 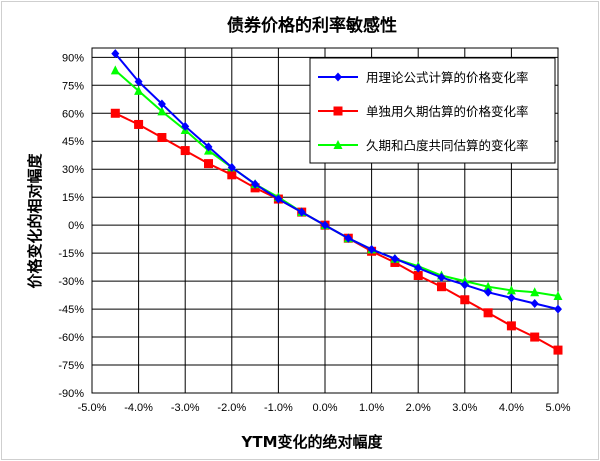 What do you see at coordinates (464, 408) in the screenshot?
I see `x-tick-label: 3.0%` at bounding box center [464, 408].